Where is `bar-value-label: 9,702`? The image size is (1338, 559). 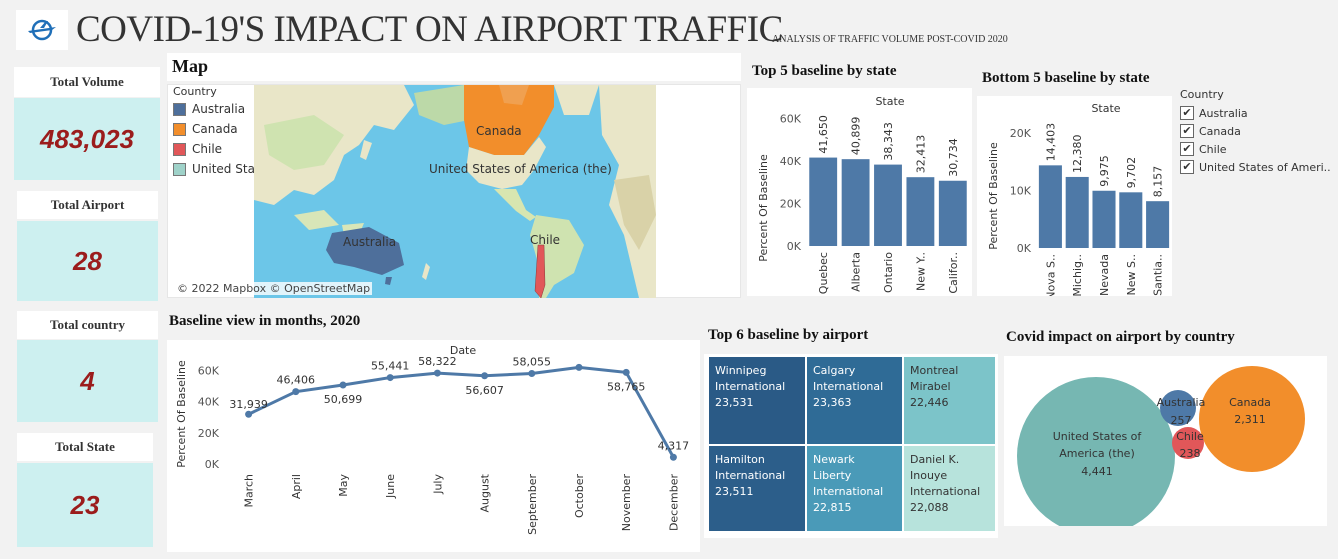
bar-value-label: 9,702 is located at coordinates (1131, 173).